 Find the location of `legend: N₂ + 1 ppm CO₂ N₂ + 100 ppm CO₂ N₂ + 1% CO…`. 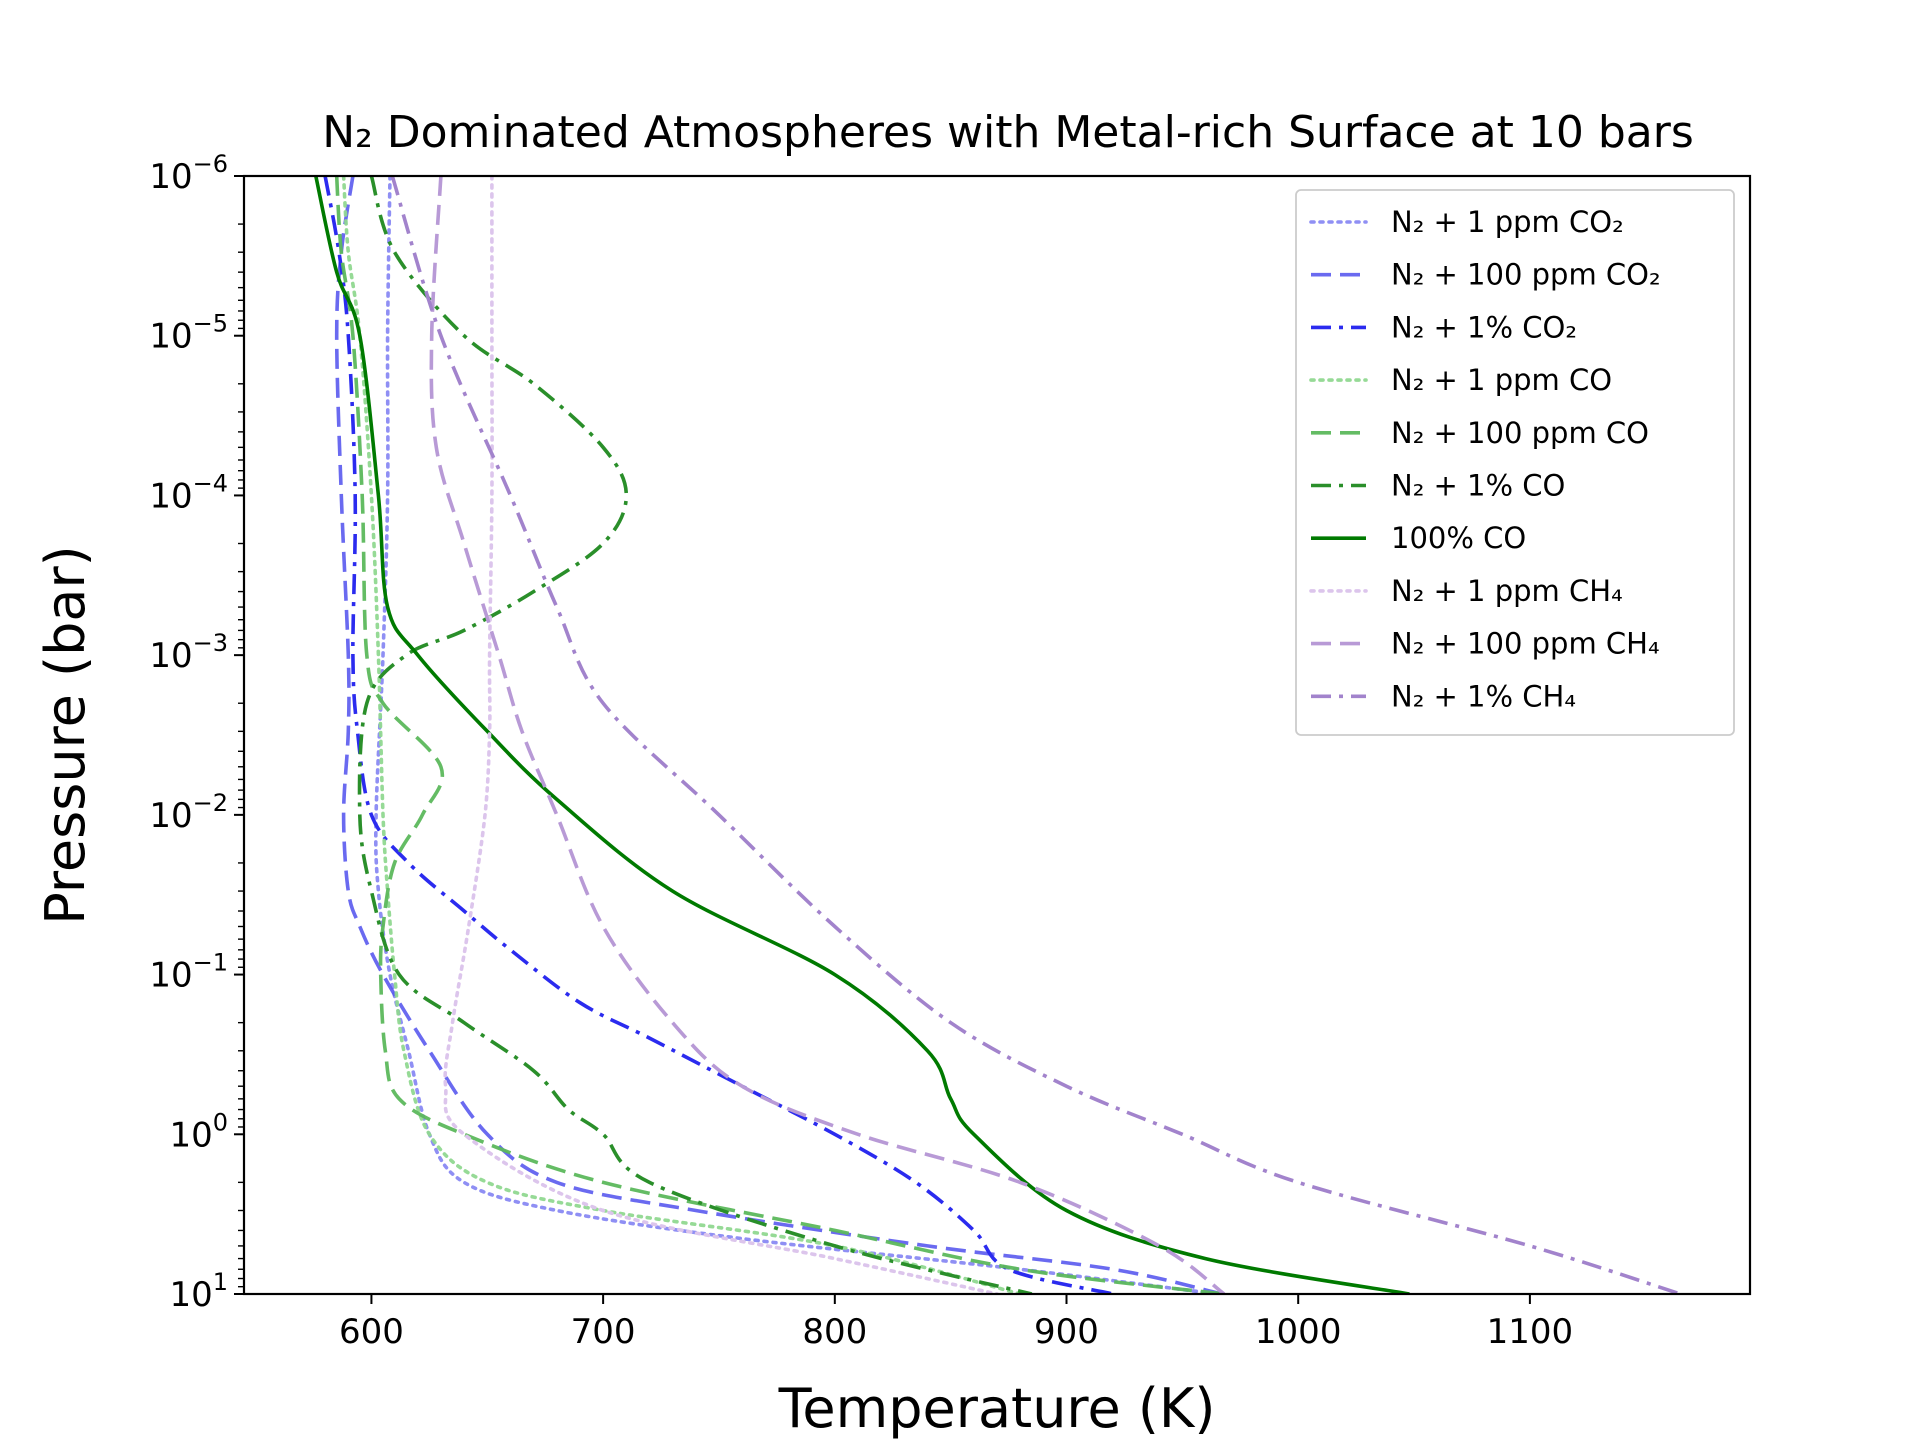

legend: N₂ + 1 ppm CO₂ N₂ + 100 ppm CO₂ N₂ + 1% CO… is located at coordinates (1515, 462).